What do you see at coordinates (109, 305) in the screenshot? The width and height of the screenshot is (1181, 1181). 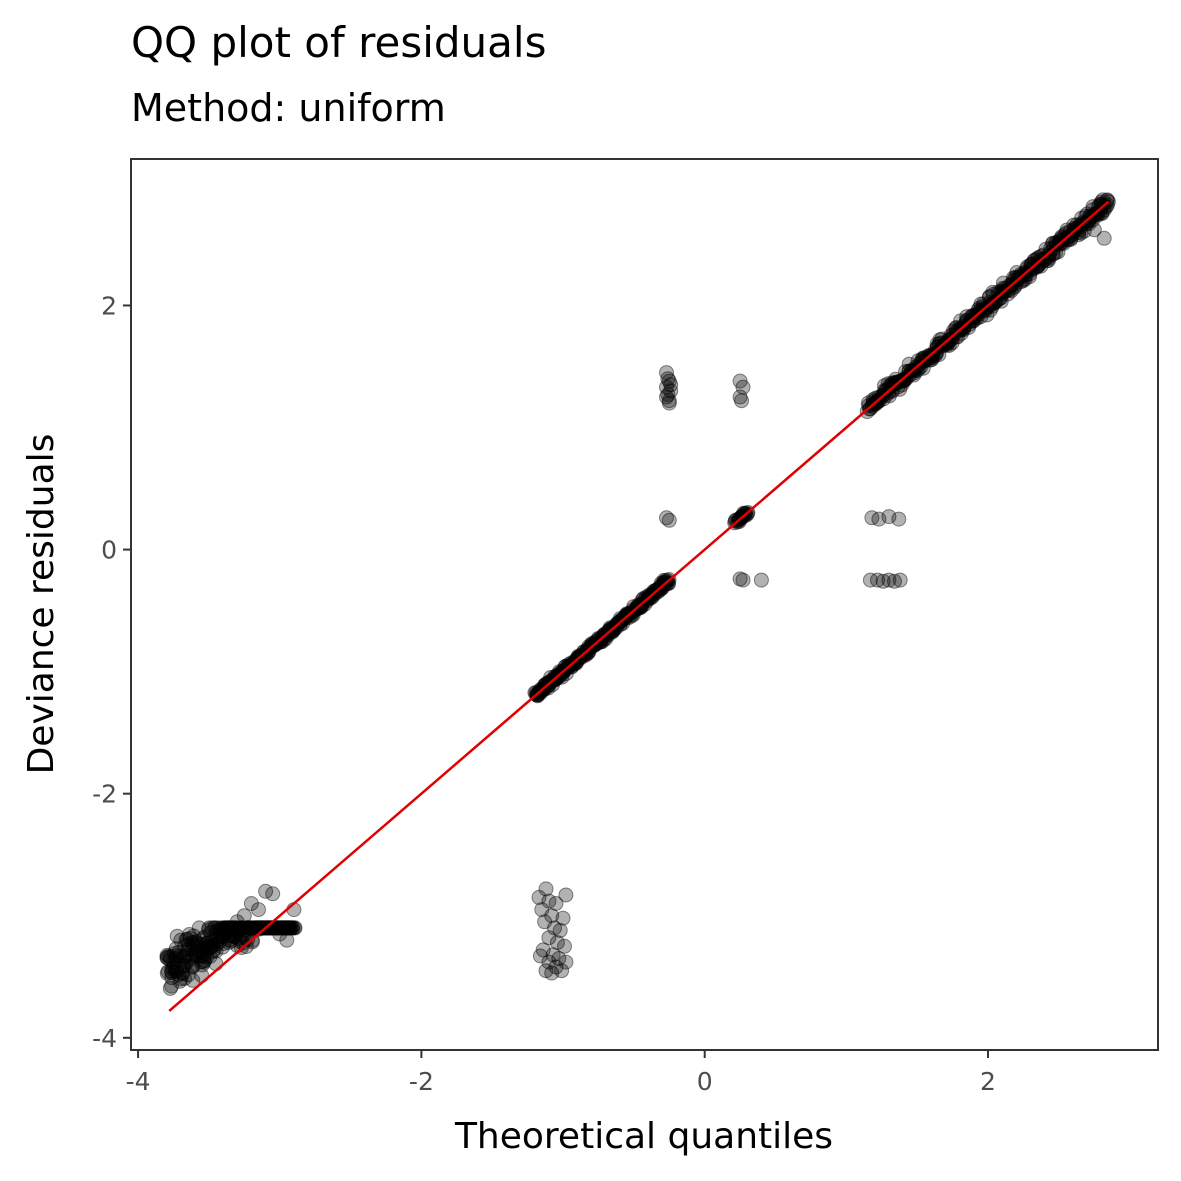 I see `y-tick-label: 2` at bounding box center [109, 305].